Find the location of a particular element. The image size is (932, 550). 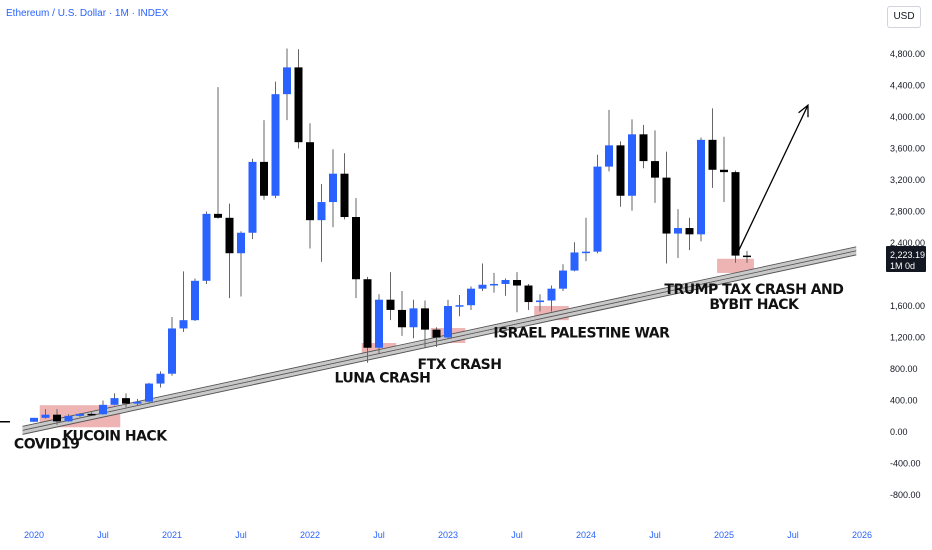

y-tick-12: -400.00 is located at coordinates (905, 464).